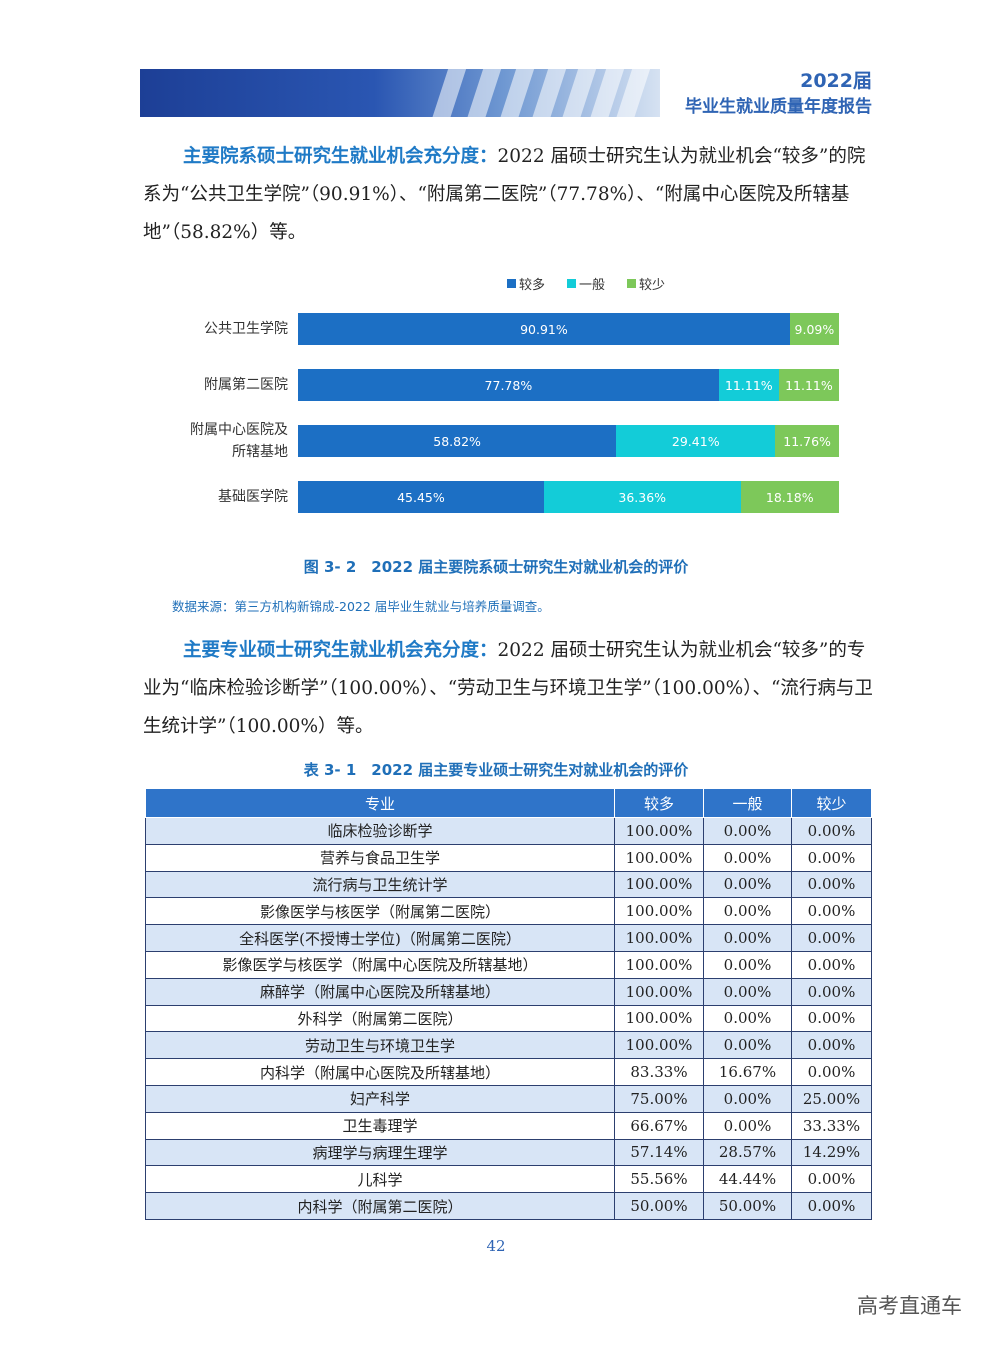  Describe the element at coordinates (380, 831) in the screenshot. I see `table-cell: 临床检验诊断学` at that location.